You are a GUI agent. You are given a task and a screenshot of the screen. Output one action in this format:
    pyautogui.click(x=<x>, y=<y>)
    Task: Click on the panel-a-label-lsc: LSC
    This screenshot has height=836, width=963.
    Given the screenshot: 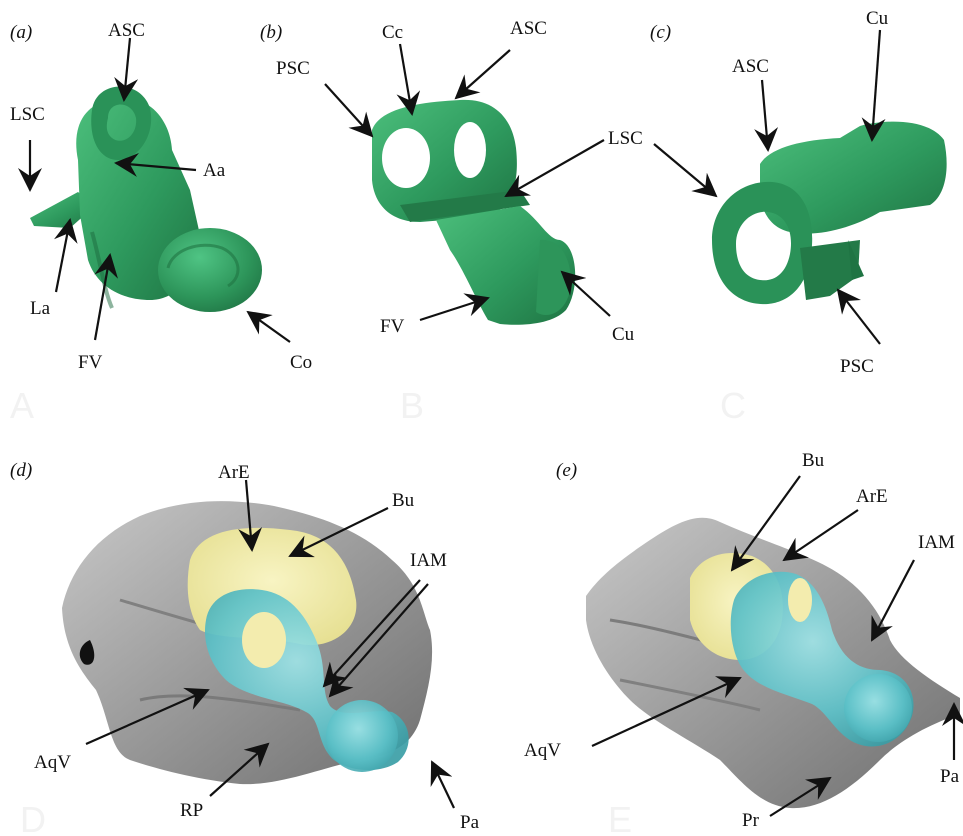 What is the action you would take?
    pyautogui.click(x=27, y=114)
    